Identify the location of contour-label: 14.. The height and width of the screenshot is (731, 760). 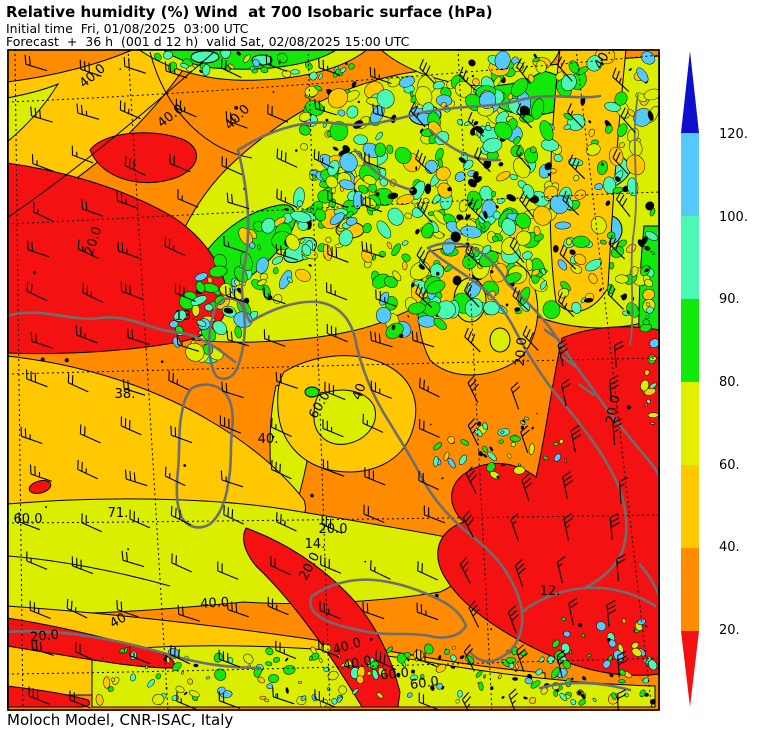
(315, 544).